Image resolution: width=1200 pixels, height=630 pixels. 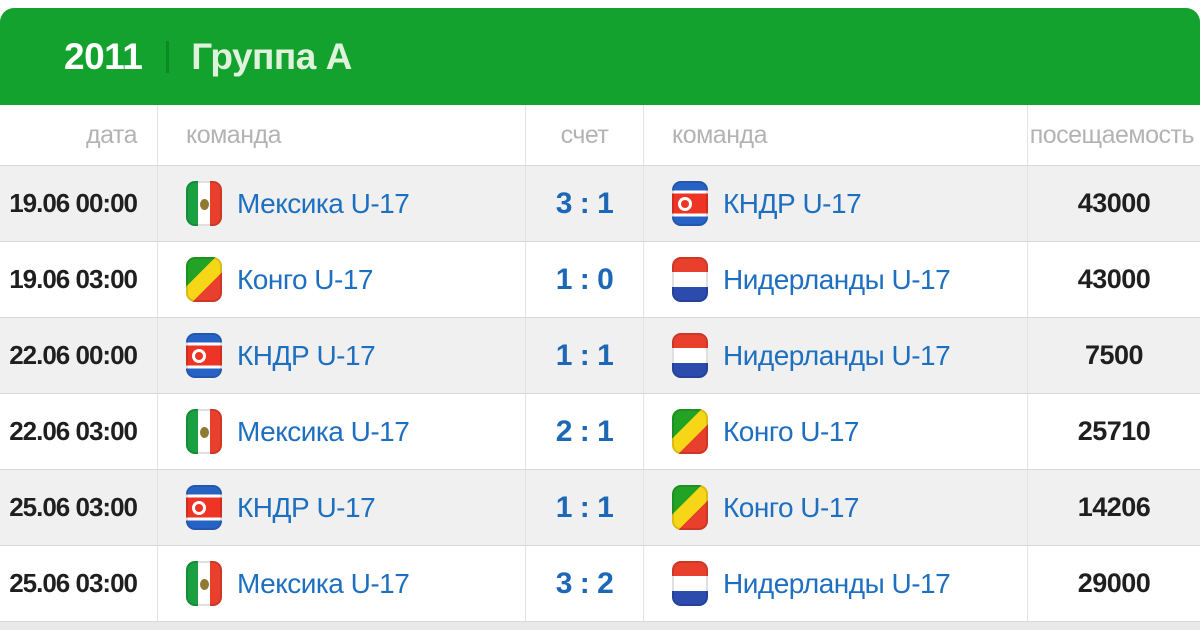 What do you see at coordinates (584, 431) in the screenshot?
I see `match-score-link: 2 : 1` at bounding box center [584, 431].